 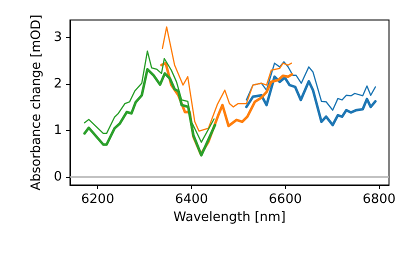 I want to click on y-tick-label: 2, so click(x=58, y=84).